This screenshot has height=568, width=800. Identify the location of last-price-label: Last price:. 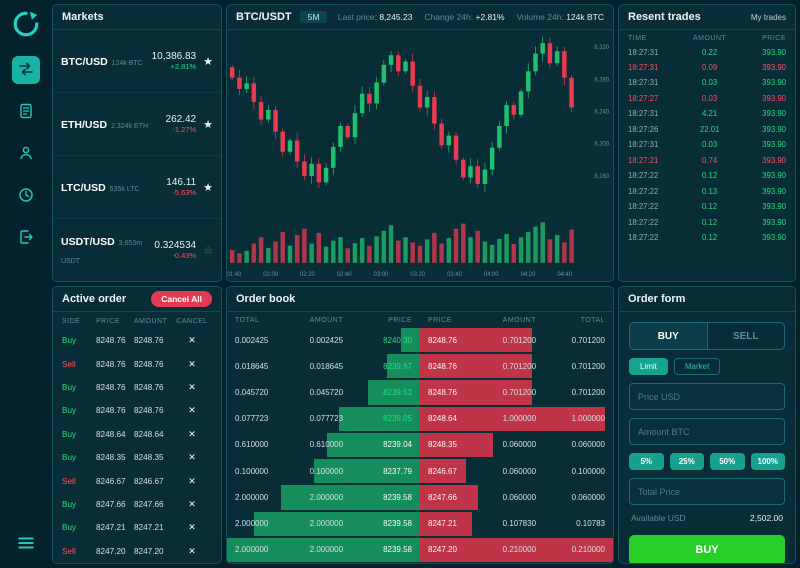
(357, 17).